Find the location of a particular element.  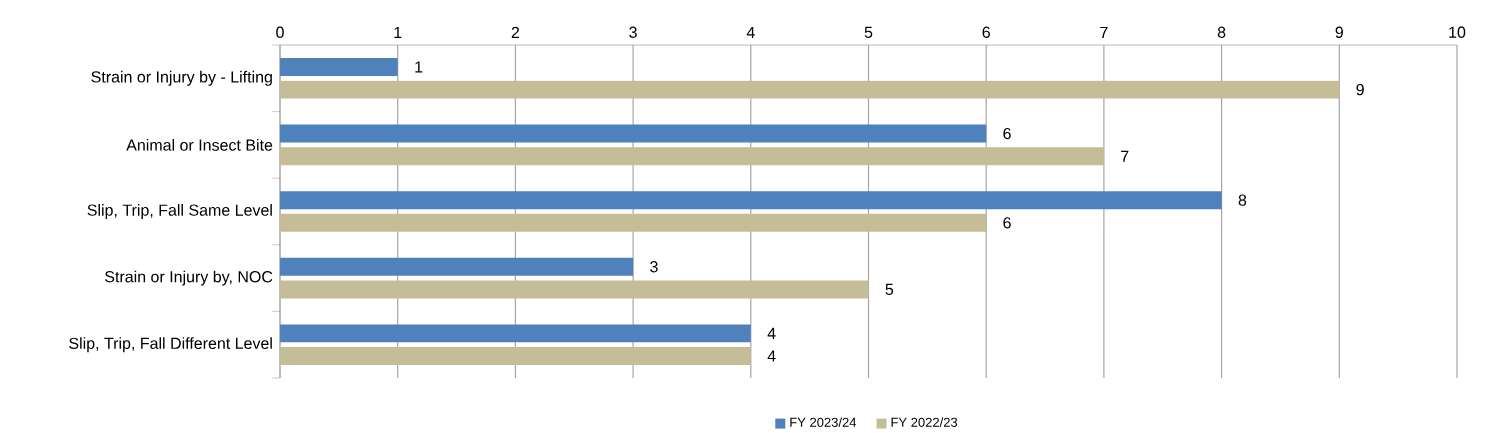

data-label: 9 is located at coordinates (1360, 89).